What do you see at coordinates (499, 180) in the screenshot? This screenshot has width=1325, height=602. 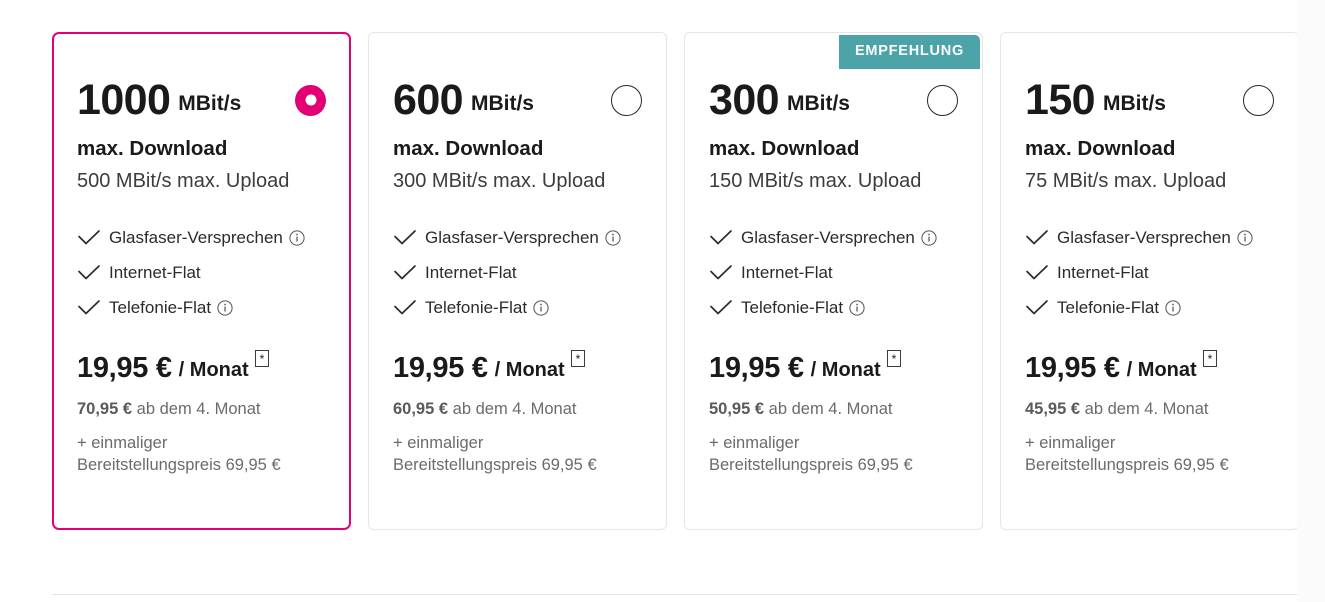 I see `upload-label: 300 MBit/s max. Upload` at bounding box center [499, 180].